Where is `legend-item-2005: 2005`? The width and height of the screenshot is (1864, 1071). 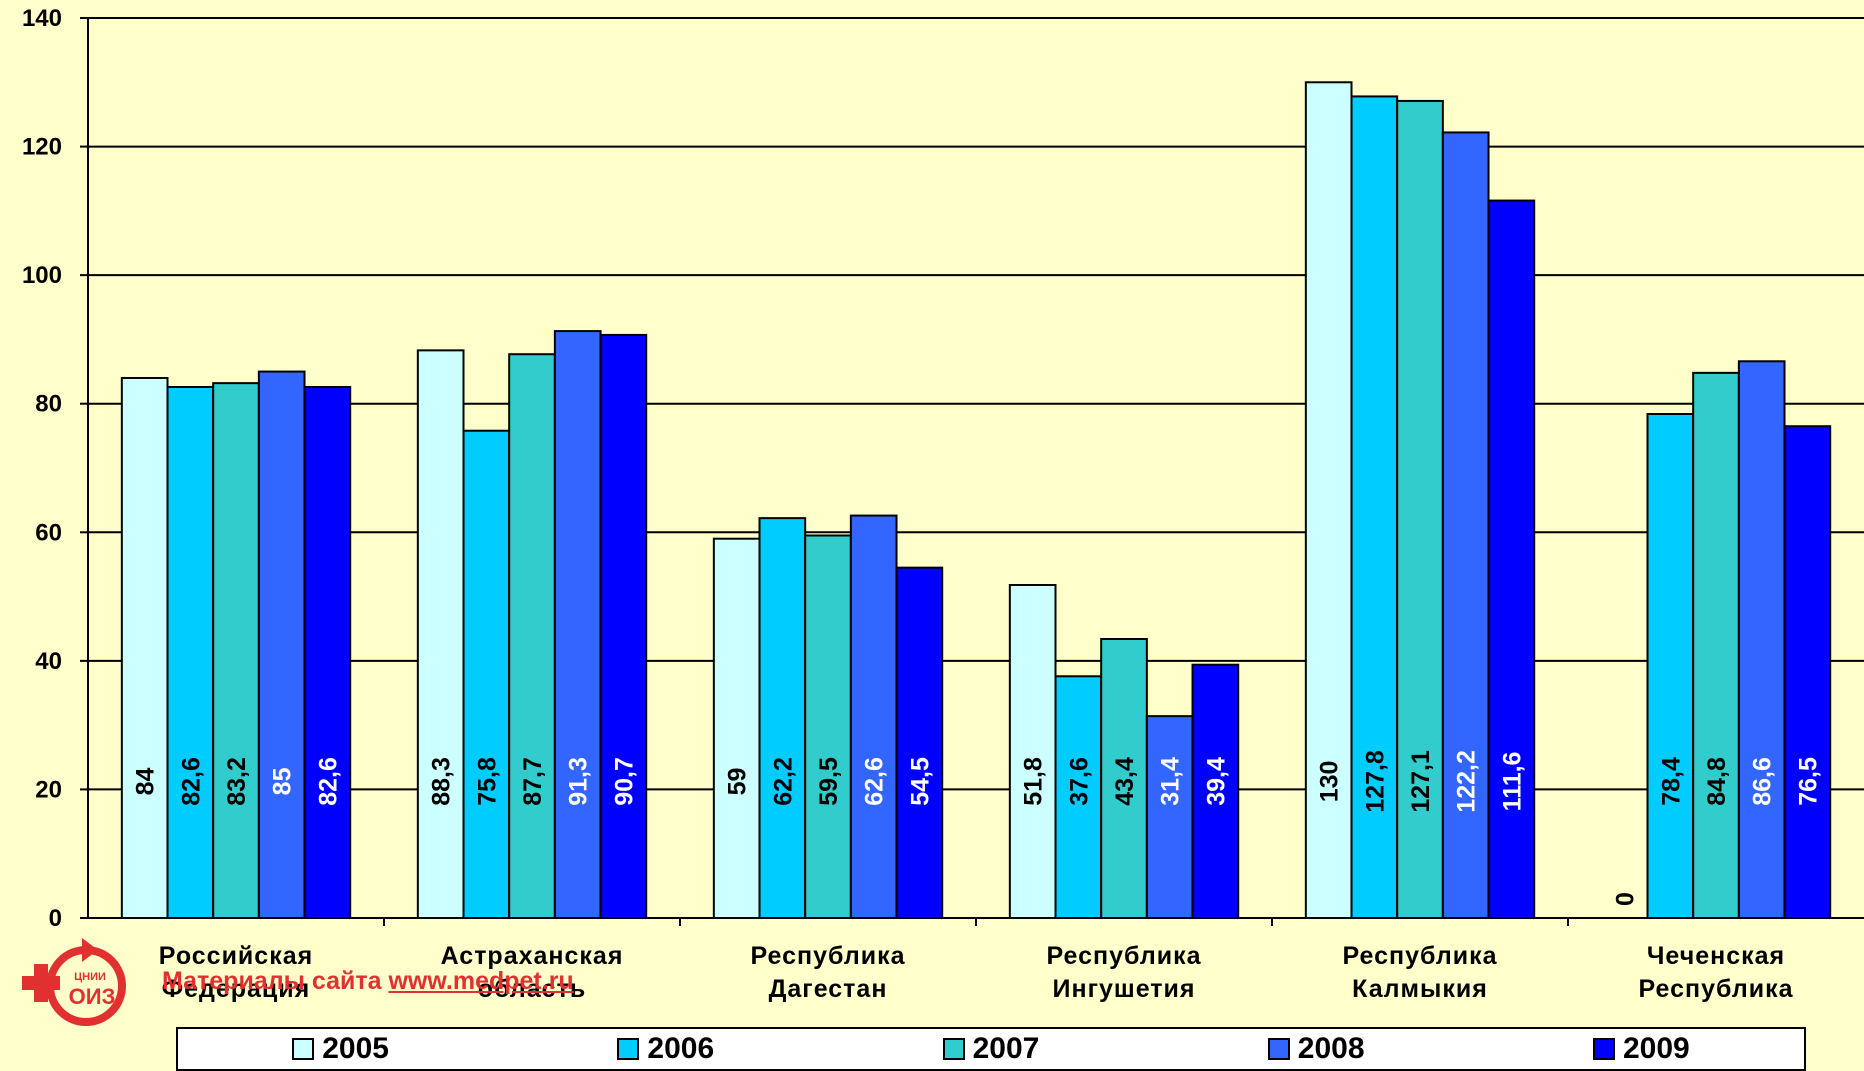 legend-item-2005: 2005 is located at coordinates (340, 1049).